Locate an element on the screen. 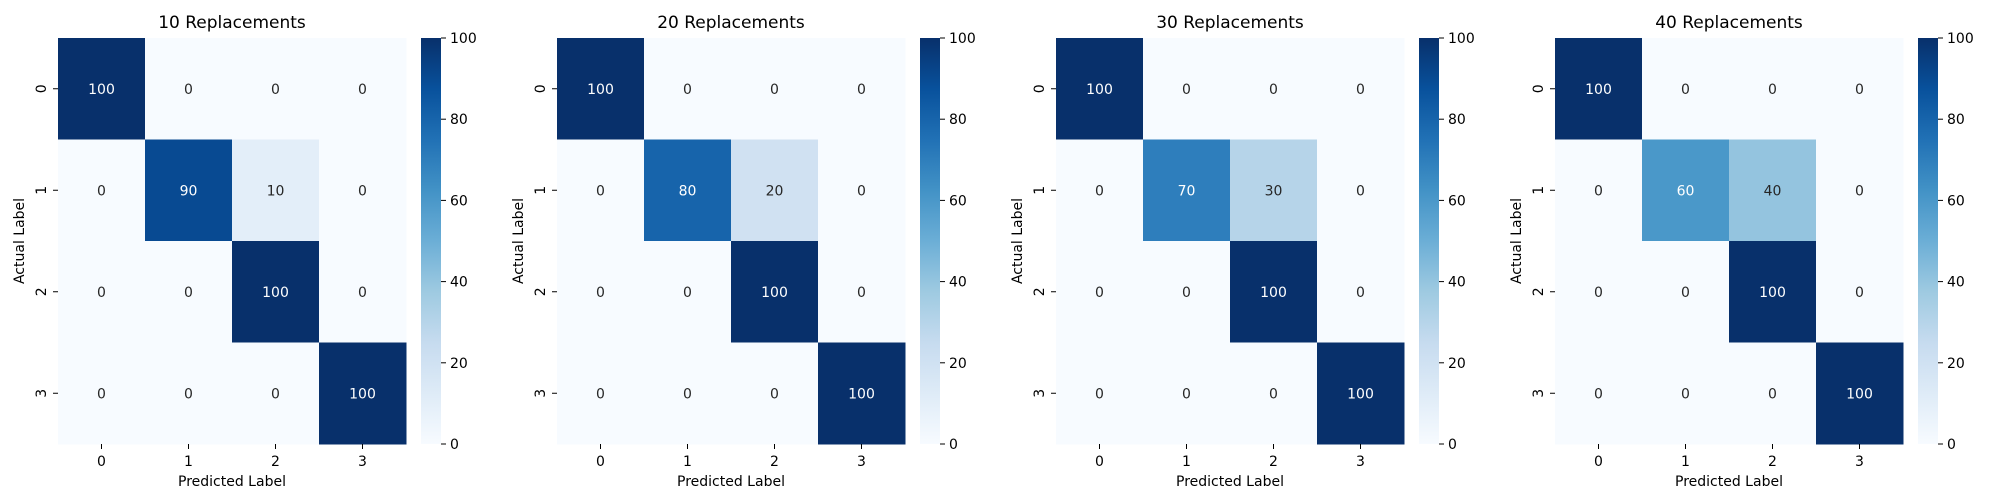 This screenshot has width=2000, height=504. colorbar-tick-label: 40 is located at coordinates (459, 283).